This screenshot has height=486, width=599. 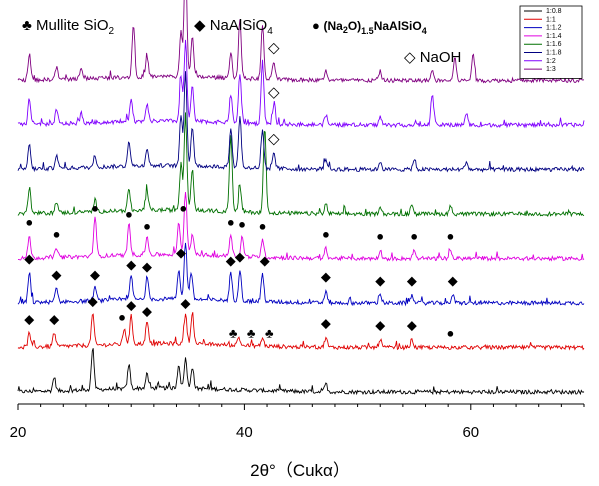 I want to click on legend-entry: 1:0.8, so click(x=554, y=11).